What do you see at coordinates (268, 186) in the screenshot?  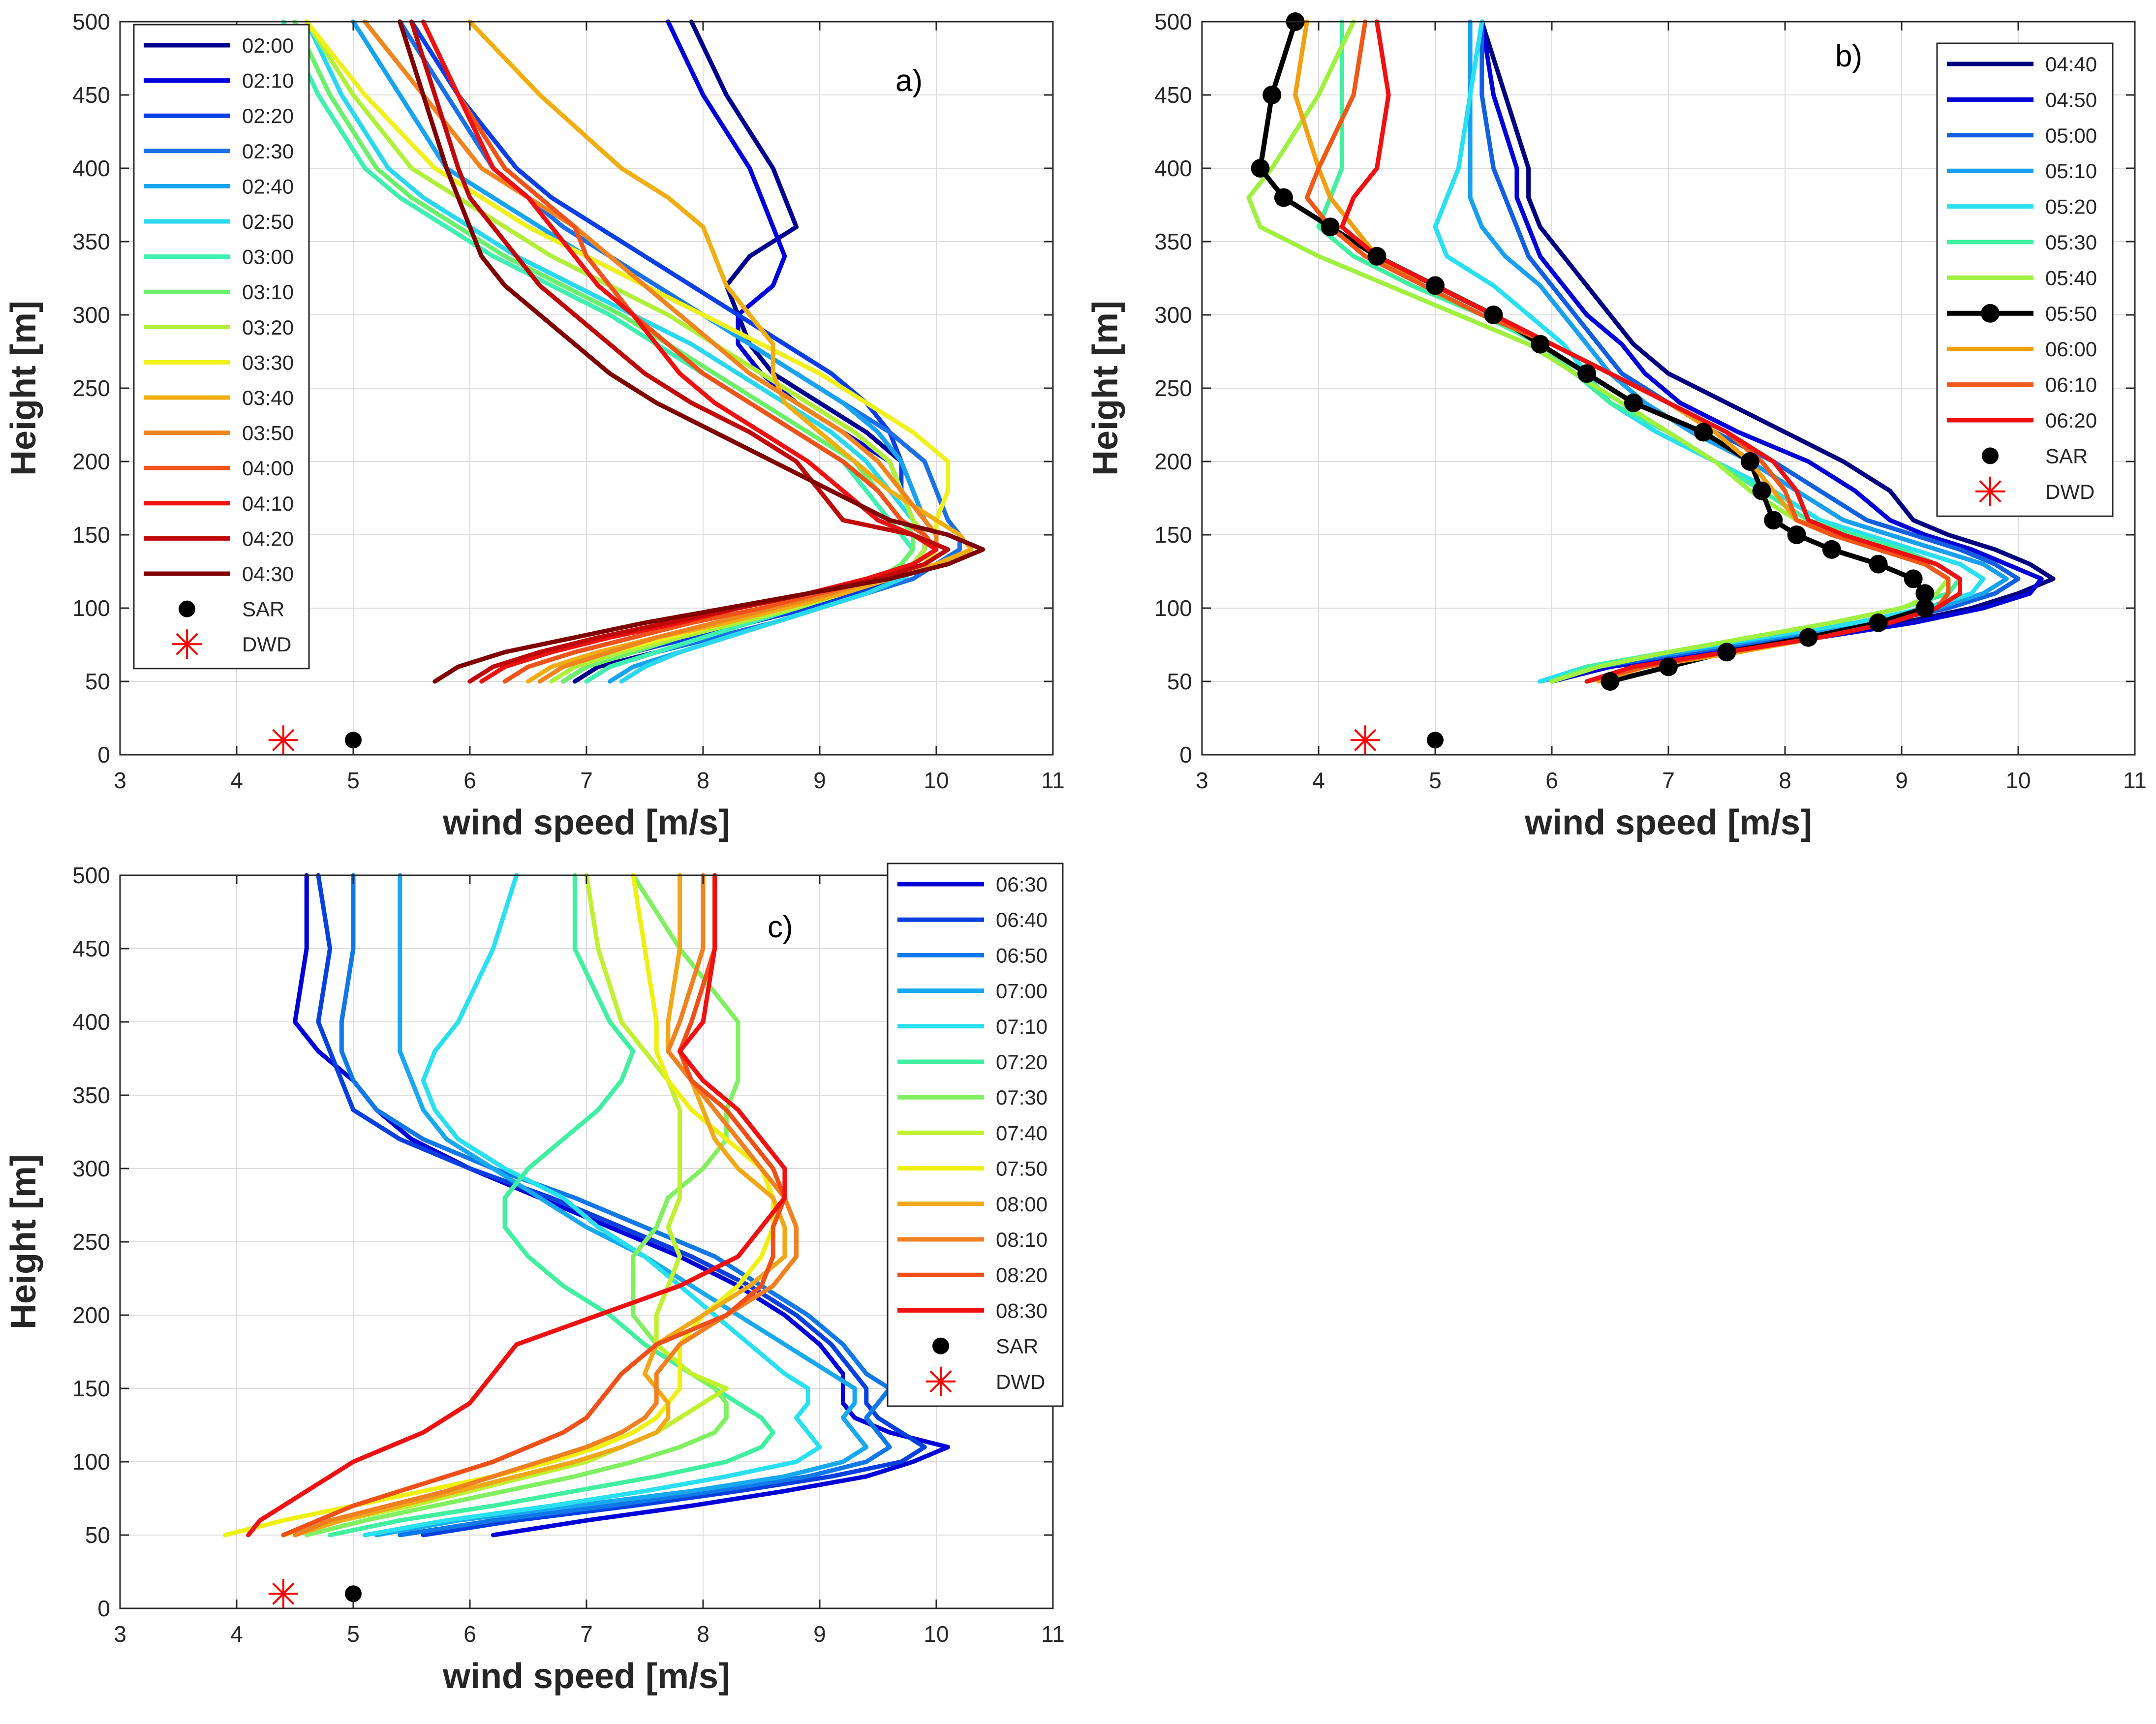 I see `legend-label: 02:40` at bounding box center [268, 186].